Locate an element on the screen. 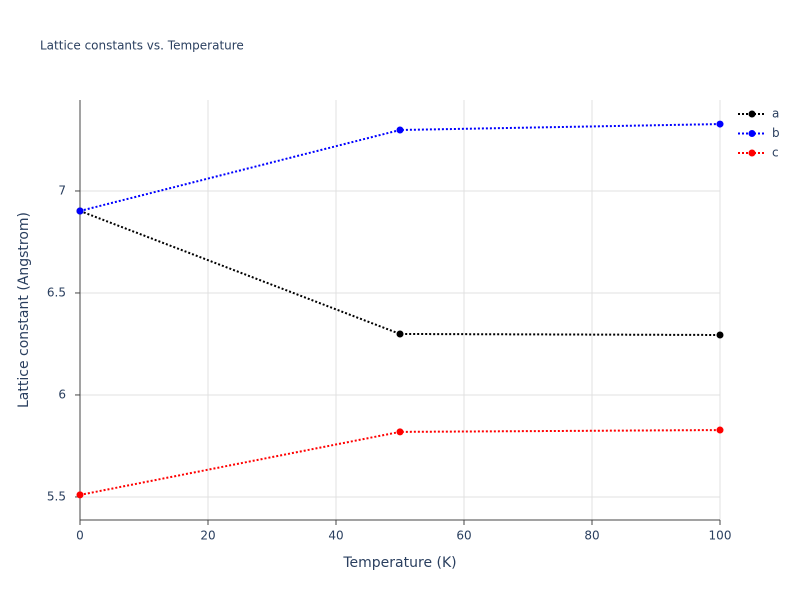 The width and height of the screenshot is (800, 604). y-tick-label: 5.5 is located at coordinates (56, 496).